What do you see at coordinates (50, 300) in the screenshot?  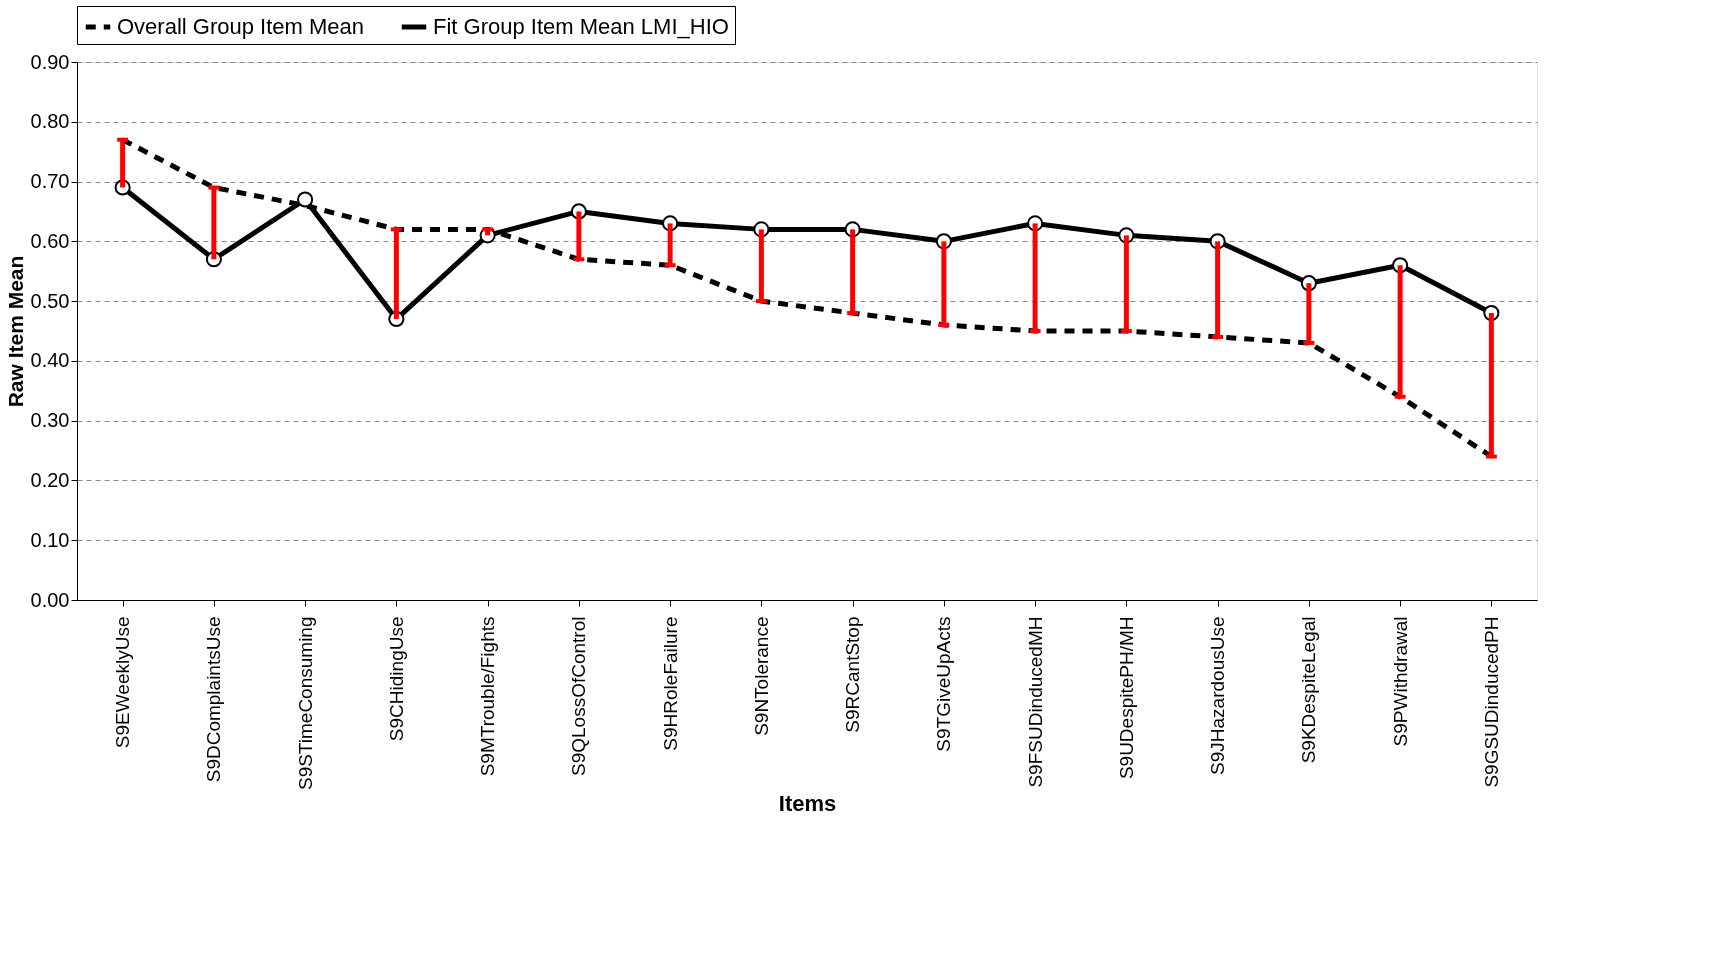 I see `y-tick-label: 0.50` at bounding box center [50, 300].